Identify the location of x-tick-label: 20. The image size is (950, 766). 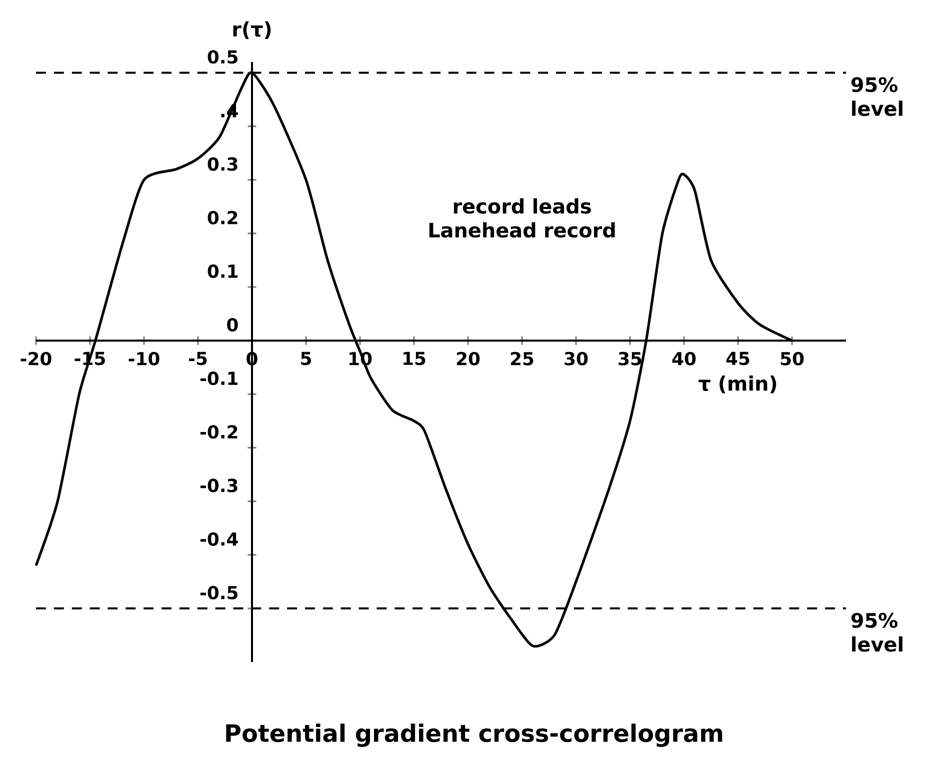
(468, 359).